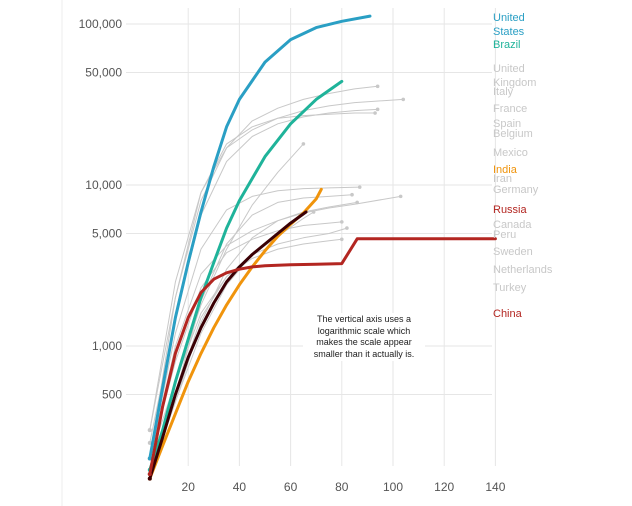 The width and height of the screenshot is (632, 506). I want to click on x-tick-label: 40, so click(240, 487).